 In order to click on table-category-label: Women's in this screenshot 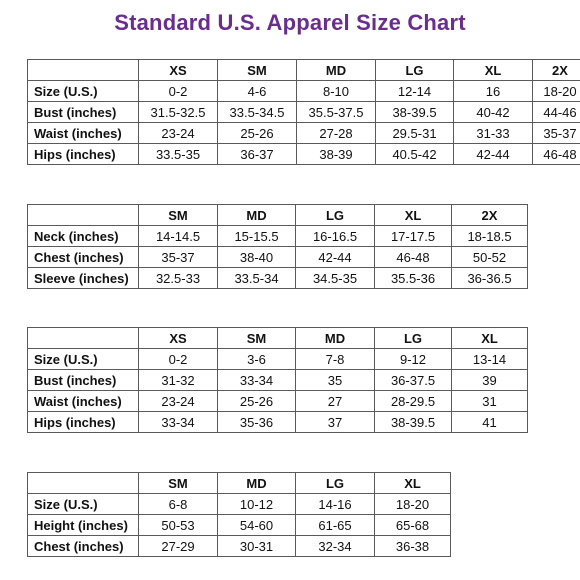, I will do `click(83, 70)`.